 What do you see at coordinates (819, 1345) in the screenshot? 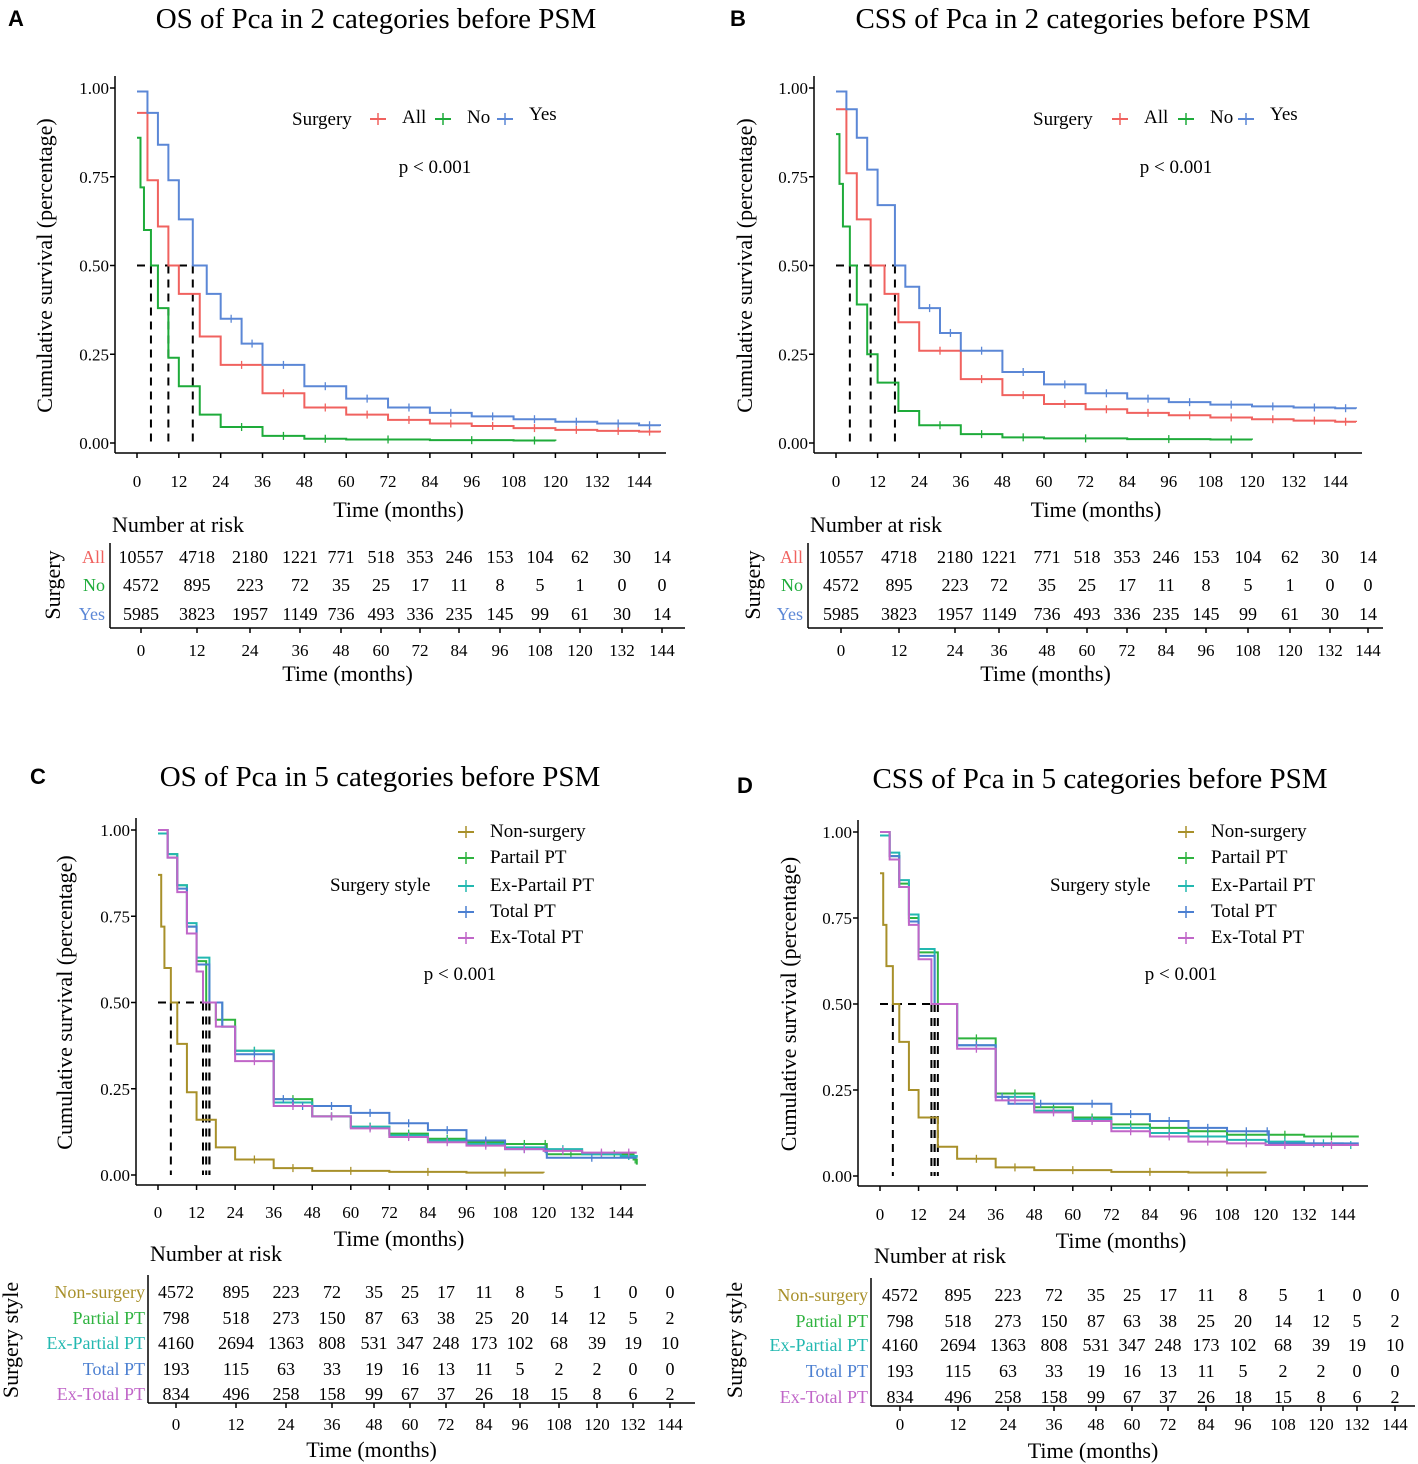
I see `risk-row-label: Ex-Partial PT` at bounding box center [819, 1345].